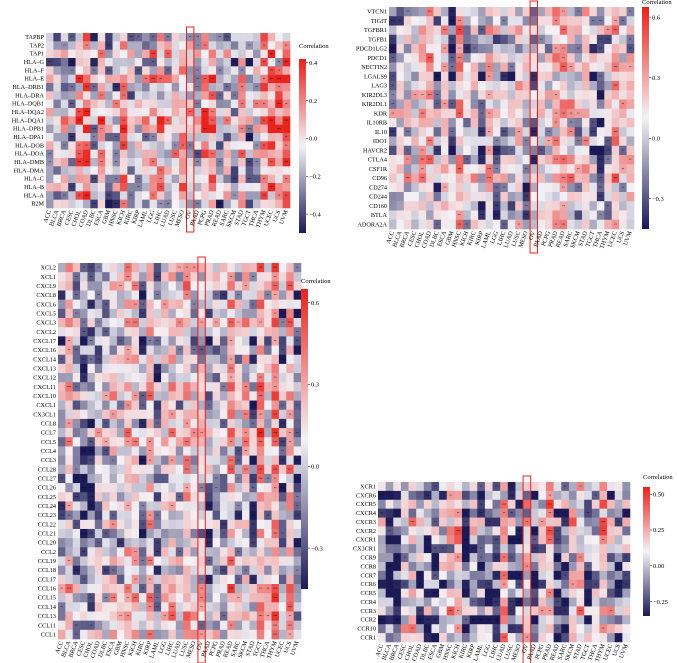 This screenshot has width=677, height=663. What do you see at coordinates (381, 113) in the screenshot?
I see `row-label: KDR` at bounding box center [381, 113].